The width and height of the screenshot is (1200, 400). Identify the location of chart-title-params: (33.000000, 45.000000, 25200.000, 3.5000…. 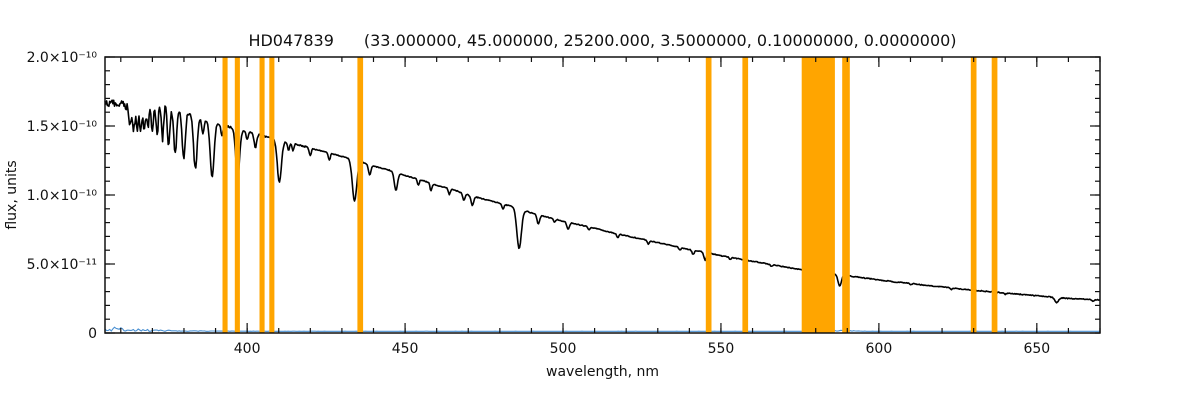
(660, 40).